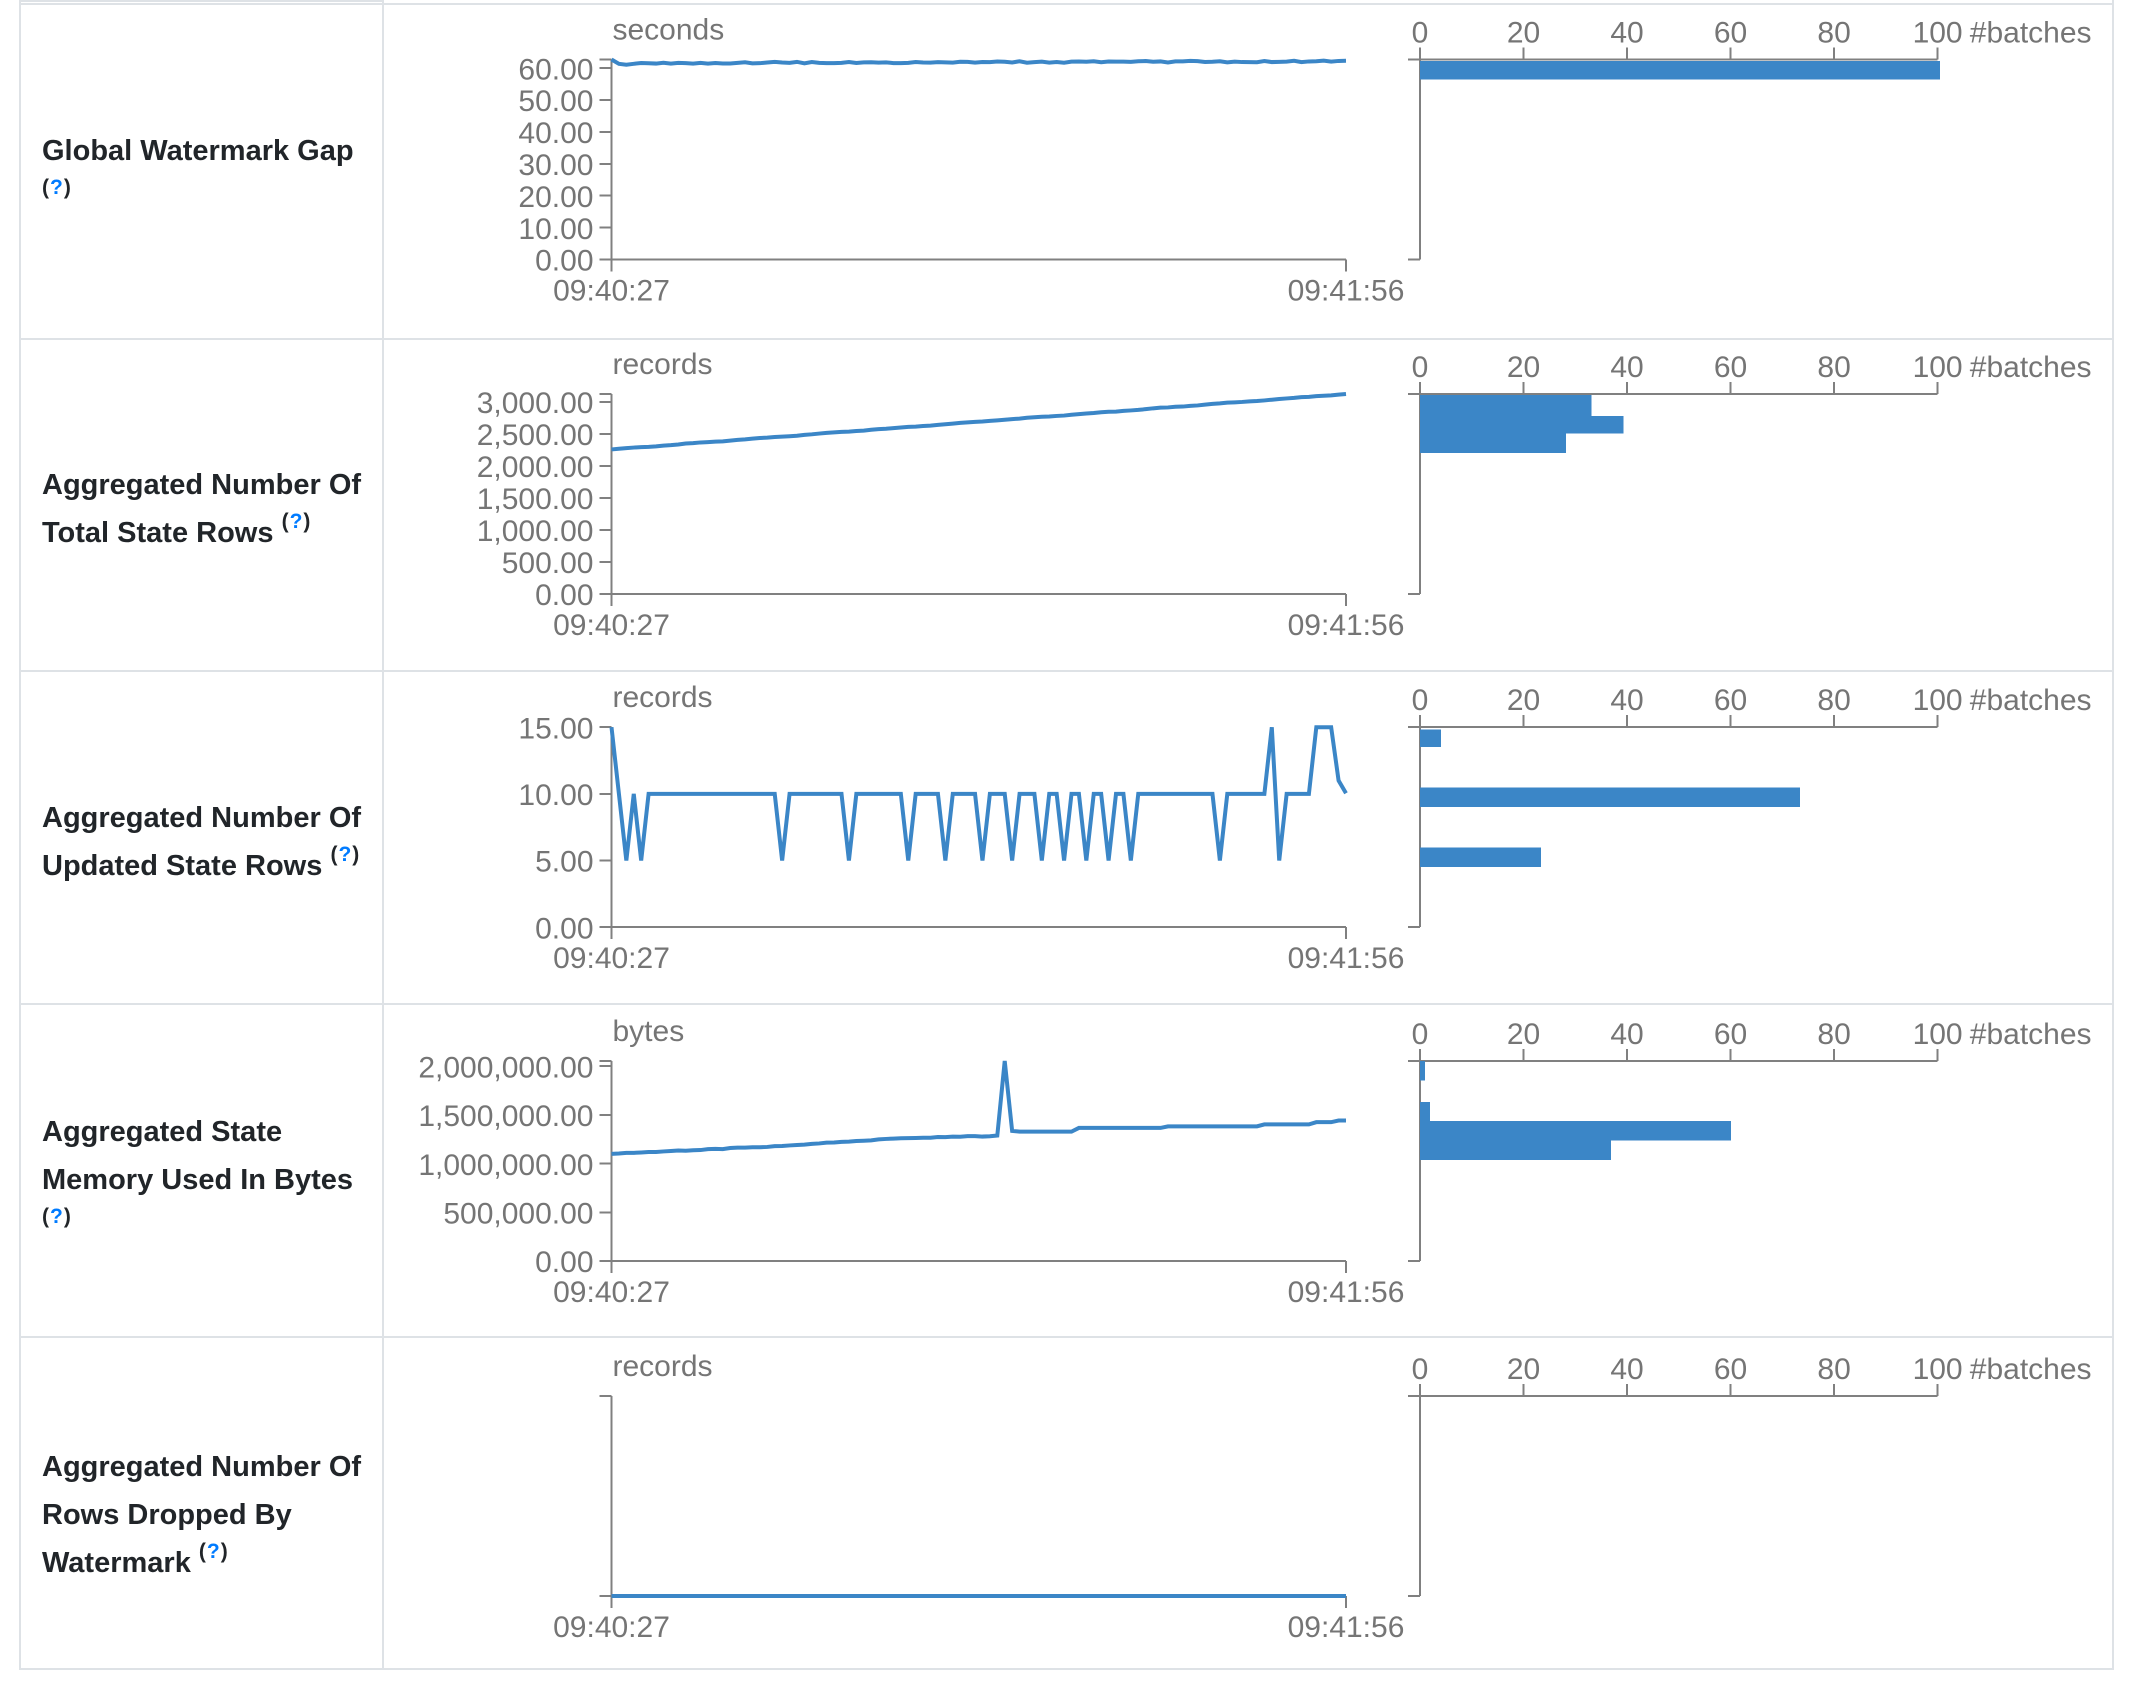 This screenshot has width=2132, height=1686. What do you see at coordinates (555, 728) in the screenshot?
I see `svg-text: 15.00` at bounding box center [555, 728].